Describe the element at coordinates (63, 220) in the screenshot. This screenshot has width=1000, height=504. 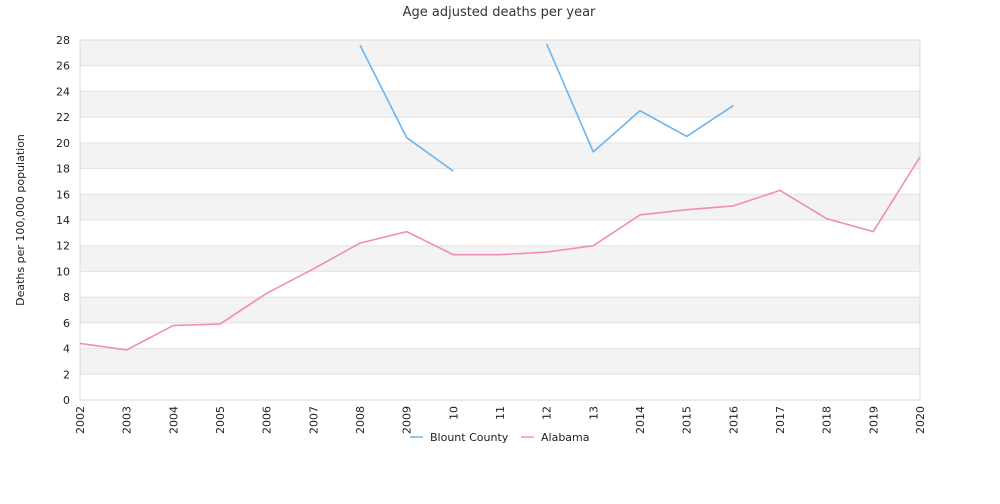
I see `y-tick-label: 14` at that location.